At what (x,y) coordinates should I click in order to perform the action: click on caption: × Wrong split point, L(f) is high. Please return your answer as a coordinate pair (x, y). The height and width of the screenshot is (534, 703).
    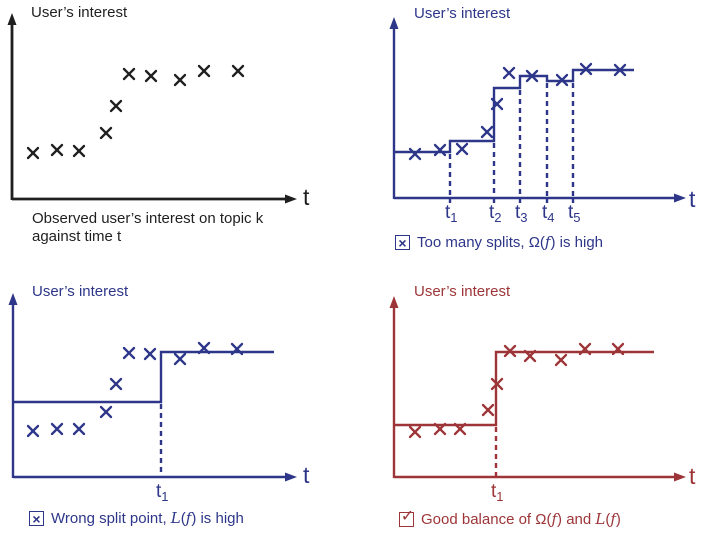
    Looking at the image, I should click on (136, 518).